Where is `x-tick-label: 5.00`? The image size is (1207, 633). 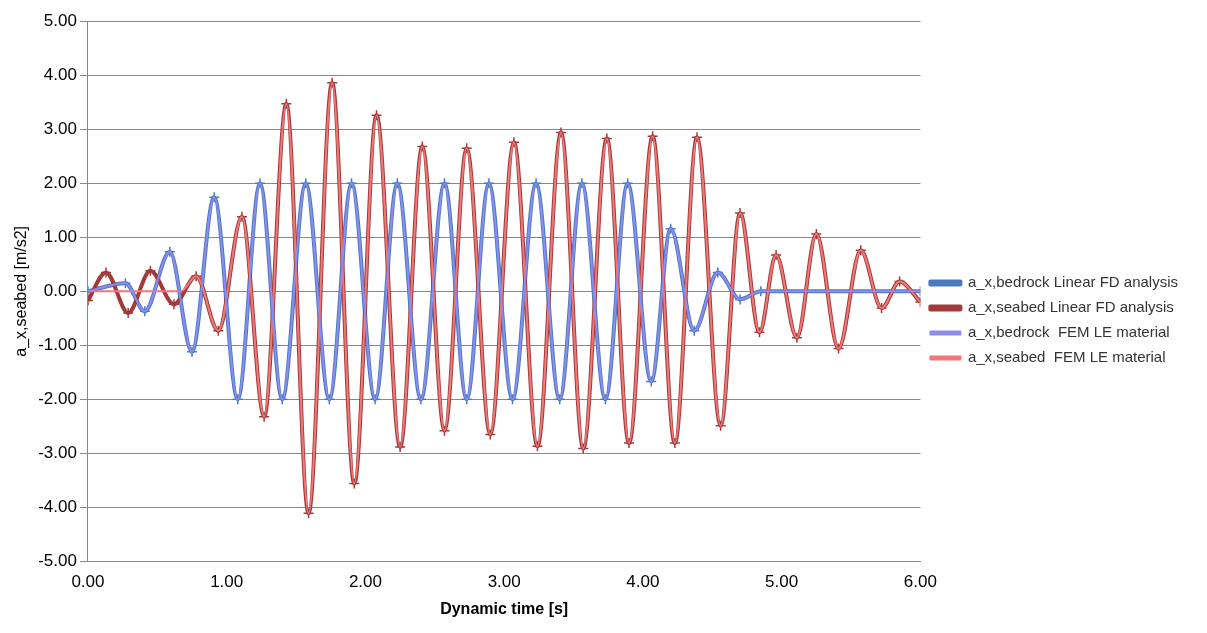 x-tick-label: 5.00 is located at coordinates (782, 582).